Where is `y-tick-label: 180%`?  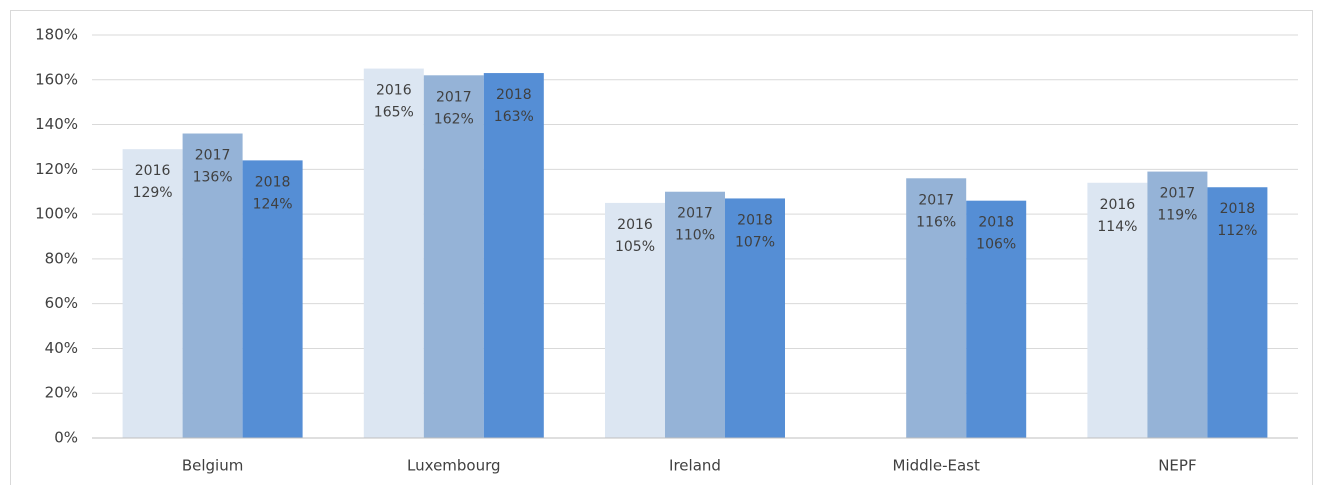
y-tick-label: 180% is located at coordinates (56, 35).